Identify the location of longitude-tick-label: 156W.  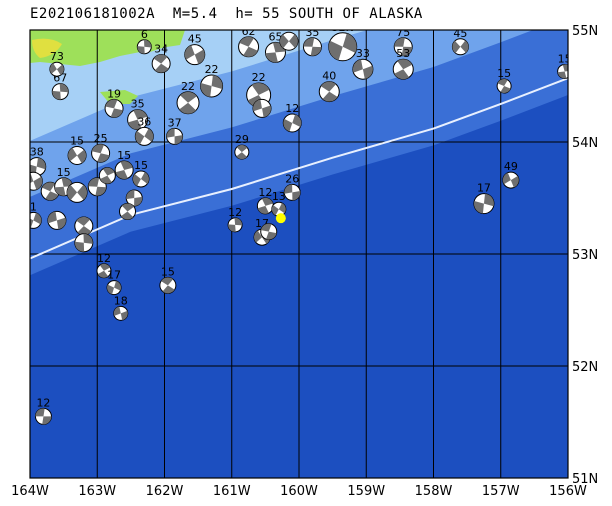
(568, 491).